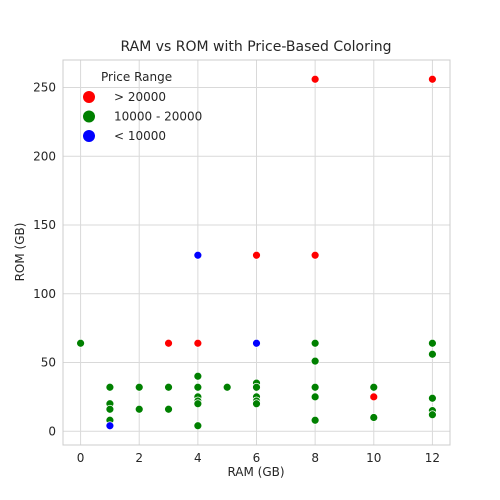  Describe the element at coordinates (142, 106) in the screenshot. I see `legend: Price Range > 20000 10000 - 20000 < 10000` at that location.